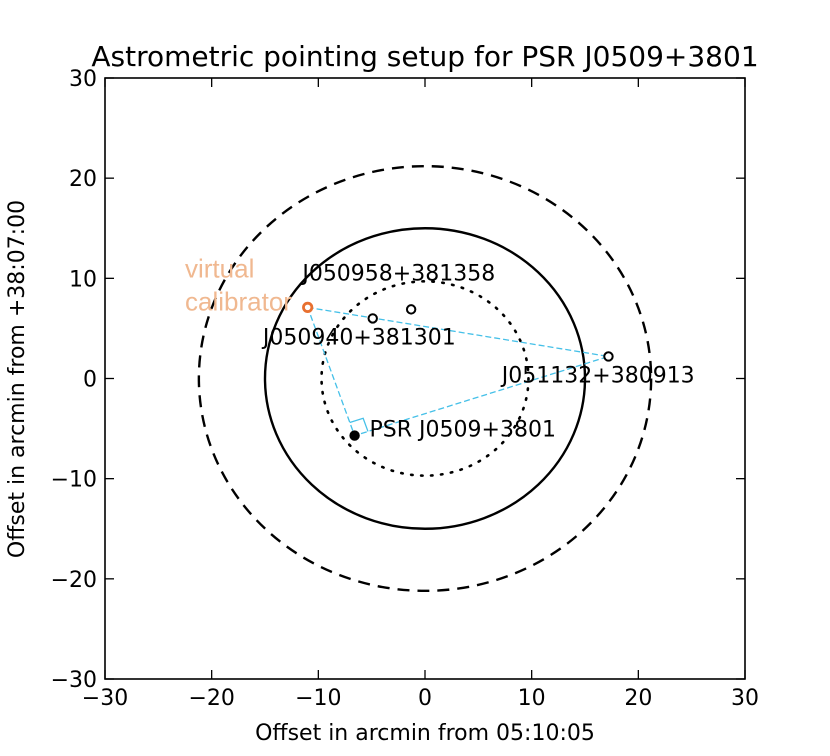  I want to click on source-label: J050958+381358, so click(397, 273).